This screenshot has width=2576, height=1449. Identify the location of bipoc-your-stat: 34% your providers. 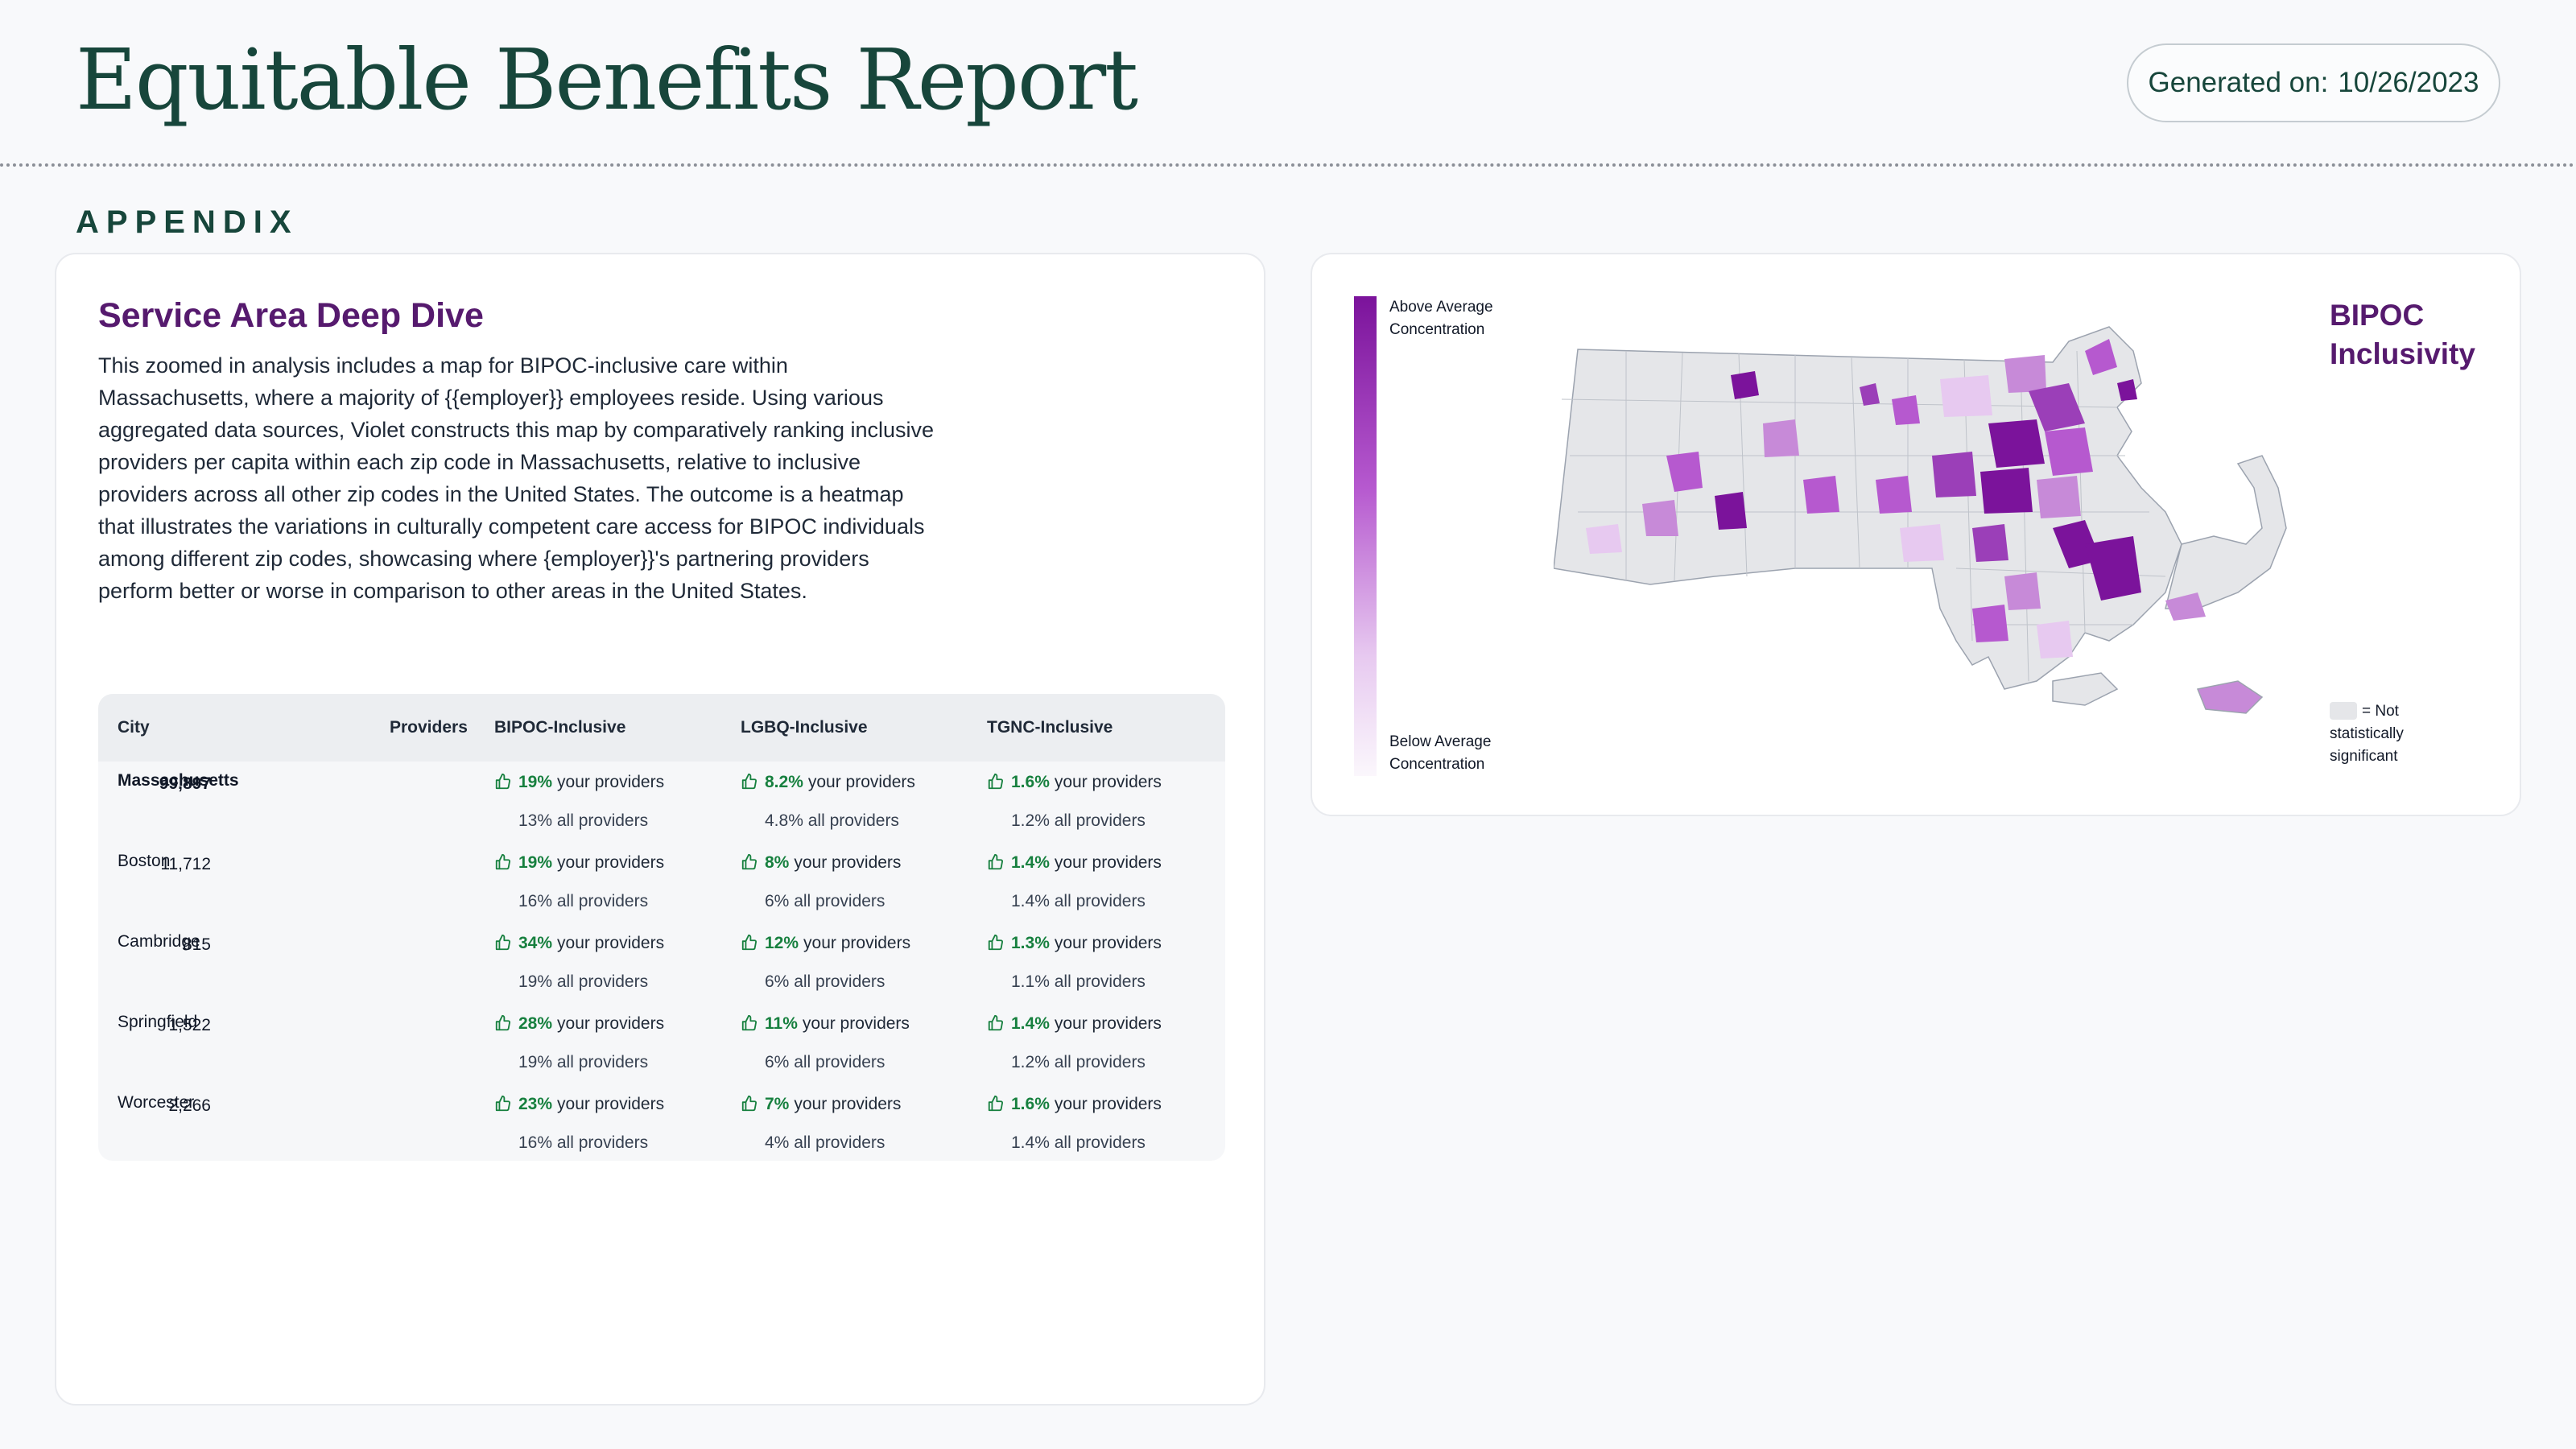
(579, 943).